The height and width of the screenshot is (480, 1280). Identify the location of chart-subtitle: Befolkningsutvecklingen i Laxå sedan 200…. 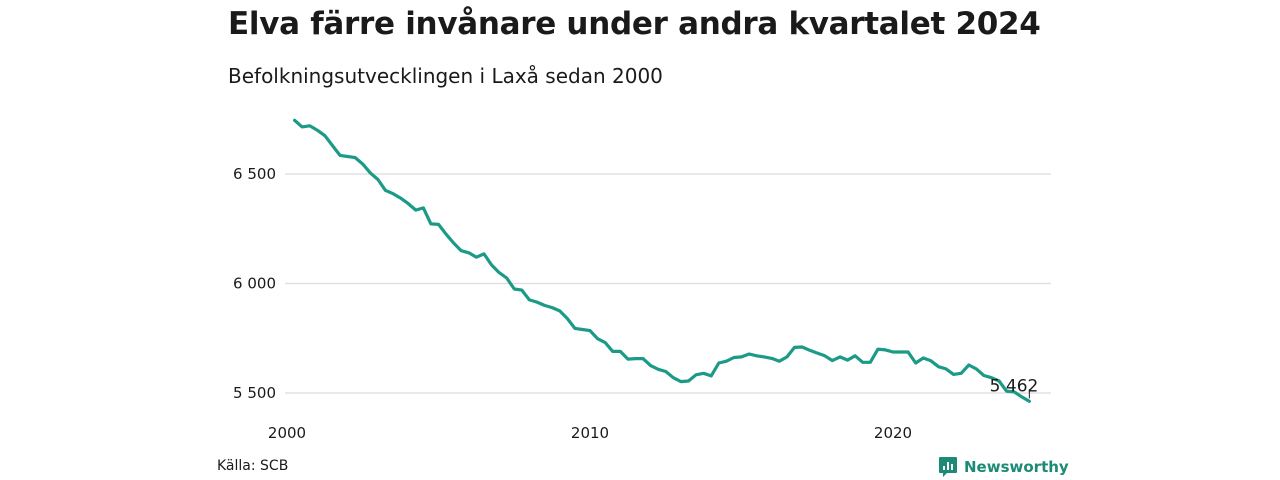
(445, 76).